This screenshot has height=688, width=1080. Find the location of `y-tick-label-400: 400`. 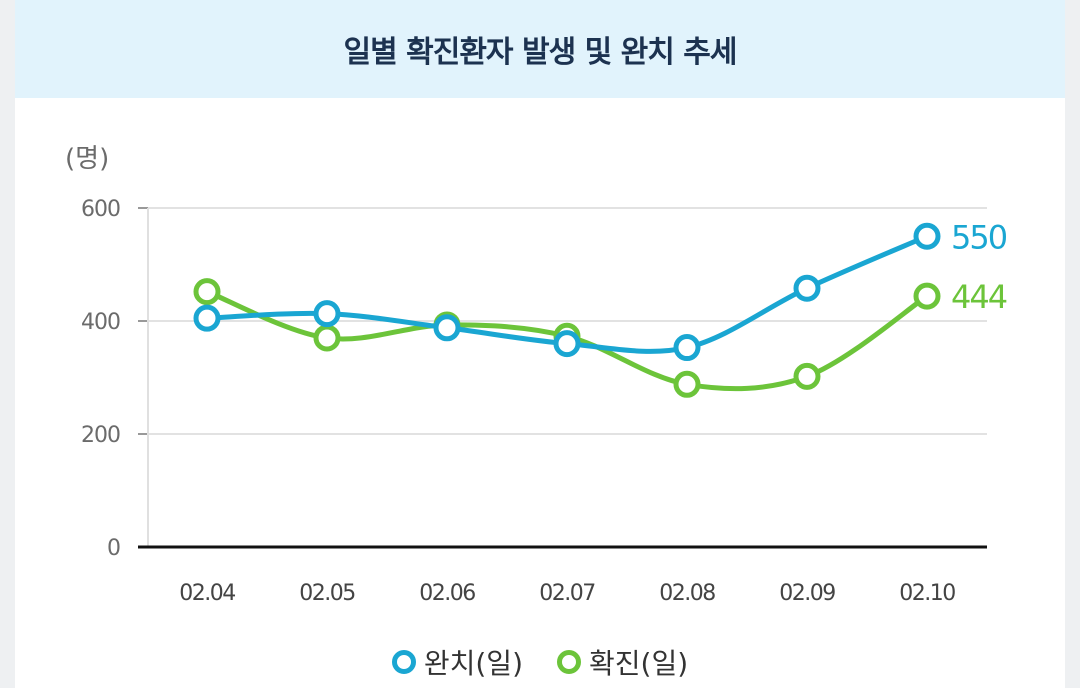

y-tick-label-400: 400 is located at coordinates (100, 322).